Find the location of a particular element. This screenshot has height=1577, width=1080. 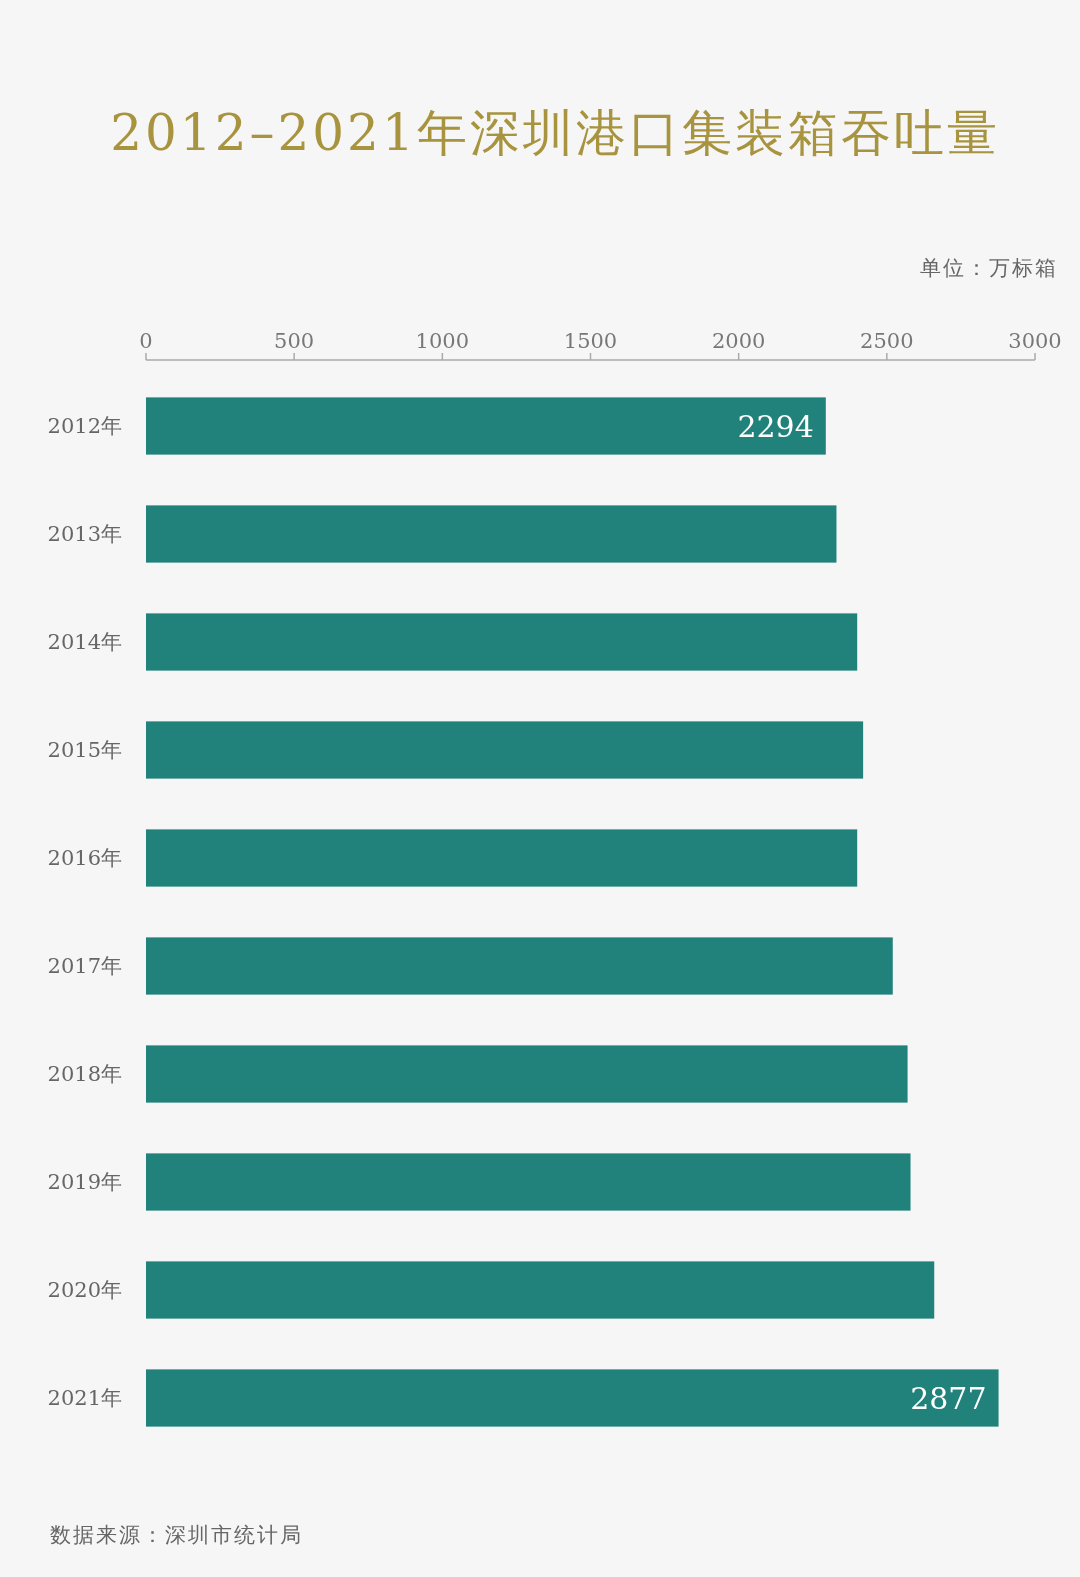

y-tick-label: 2018年 is located at coordinates (84, 1074).